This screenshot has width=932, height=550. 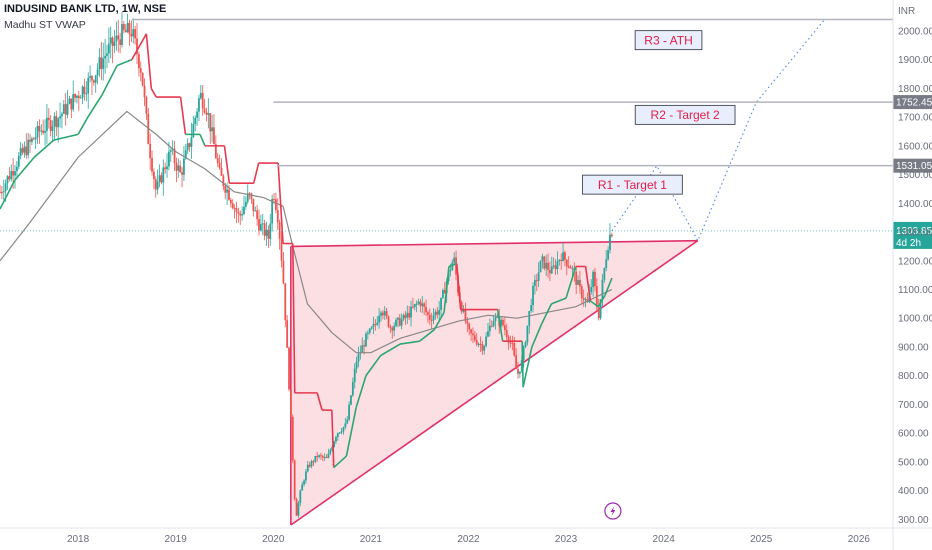 What do you see at coordinates (913, 491) in the screenshot?
I see `y-tick-label: 400.00` at bounding box center [913, 491].